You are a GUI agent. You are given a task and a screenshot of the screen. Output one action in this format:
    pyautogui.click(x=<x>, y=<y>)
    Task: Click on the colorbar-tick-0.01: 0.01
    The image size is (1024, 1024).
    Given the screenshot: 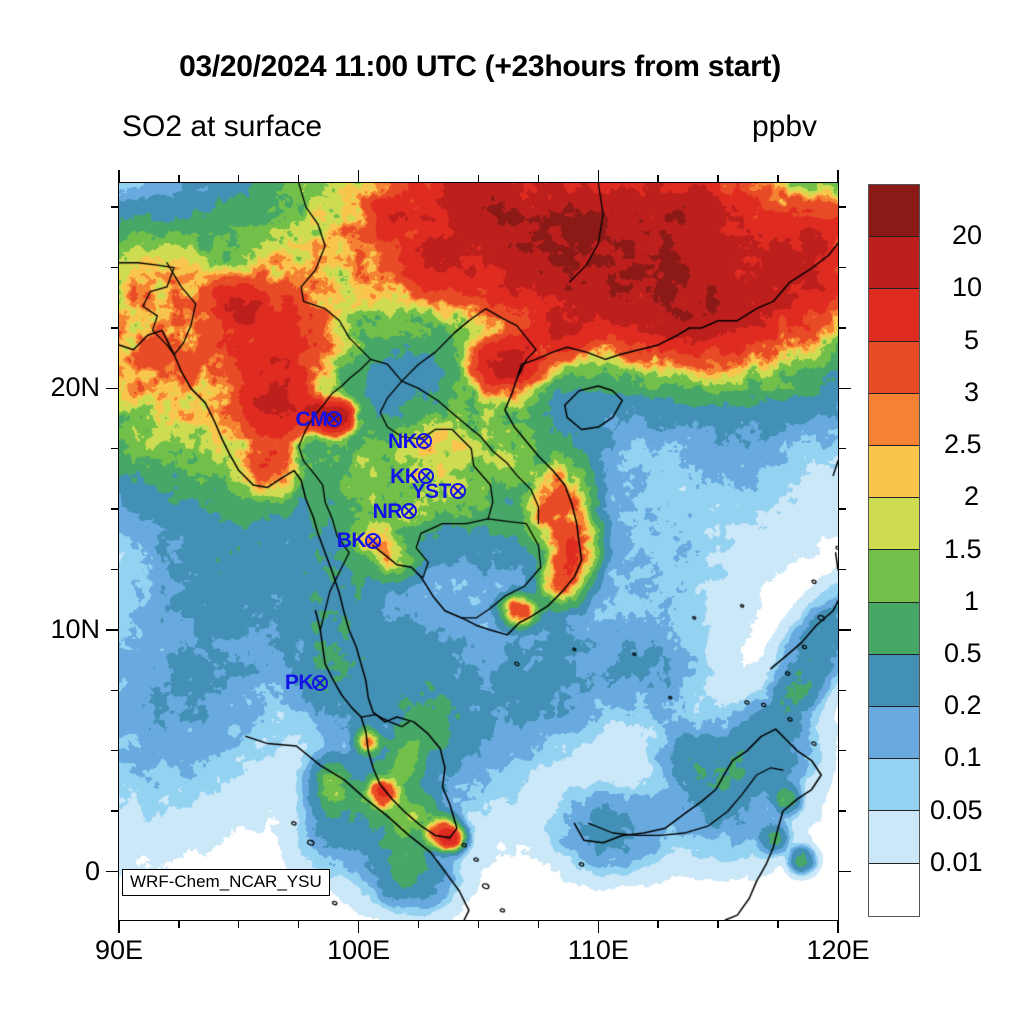 What is the action you would take?
    pyautogui.click(x=956, y=861)
    